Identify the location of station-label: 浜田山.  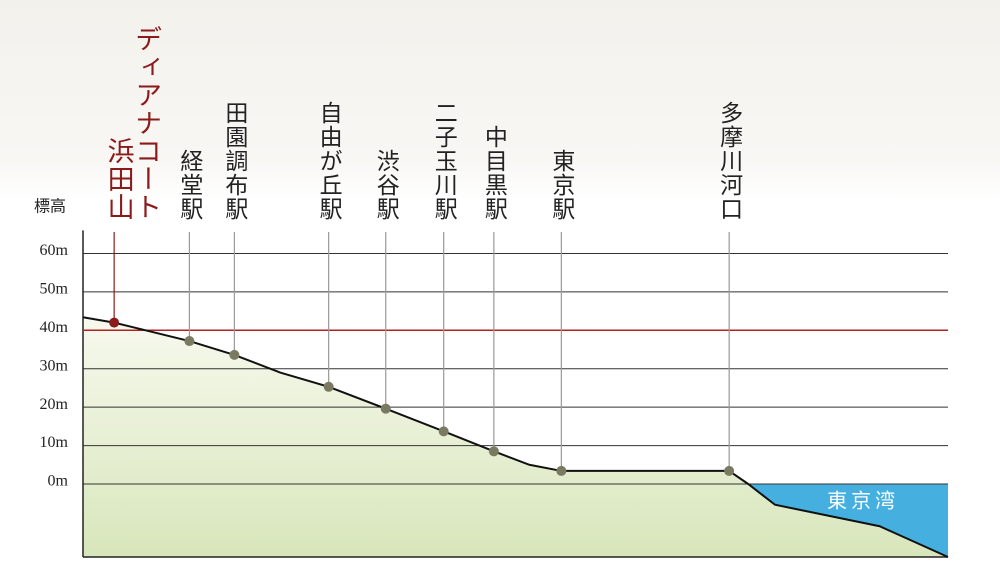
(118, 179).